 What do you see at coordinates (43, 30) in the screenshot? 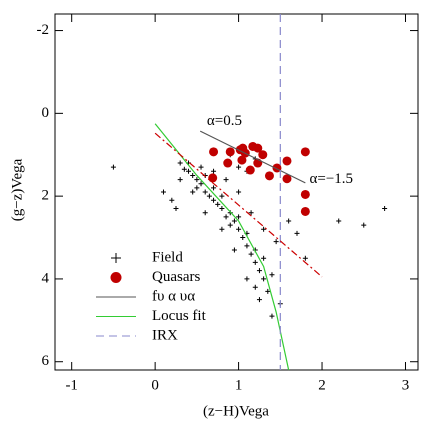
I see `y-tick-label: -2` at bounding box center [43, 30].